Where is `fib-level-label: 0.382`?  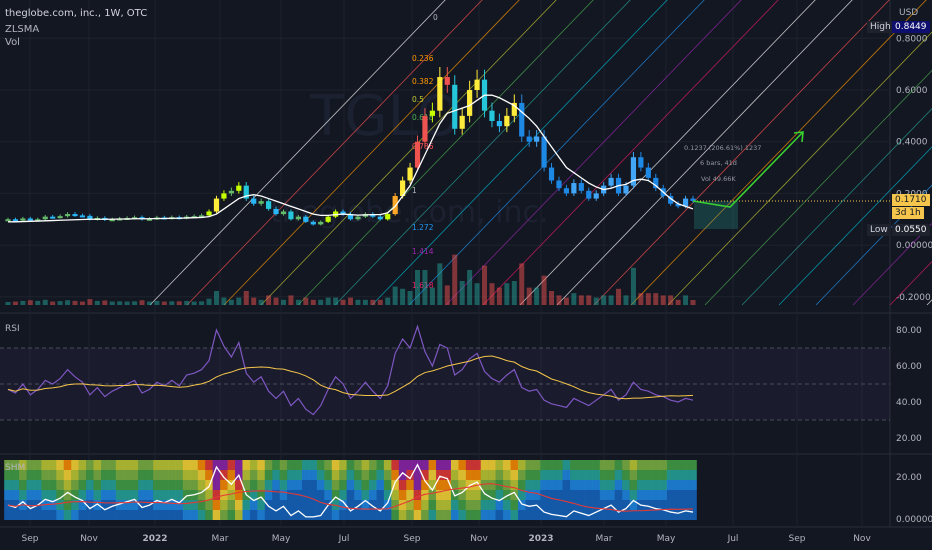
fib-level-label: 0.382 is located at coordinates (423, 81).